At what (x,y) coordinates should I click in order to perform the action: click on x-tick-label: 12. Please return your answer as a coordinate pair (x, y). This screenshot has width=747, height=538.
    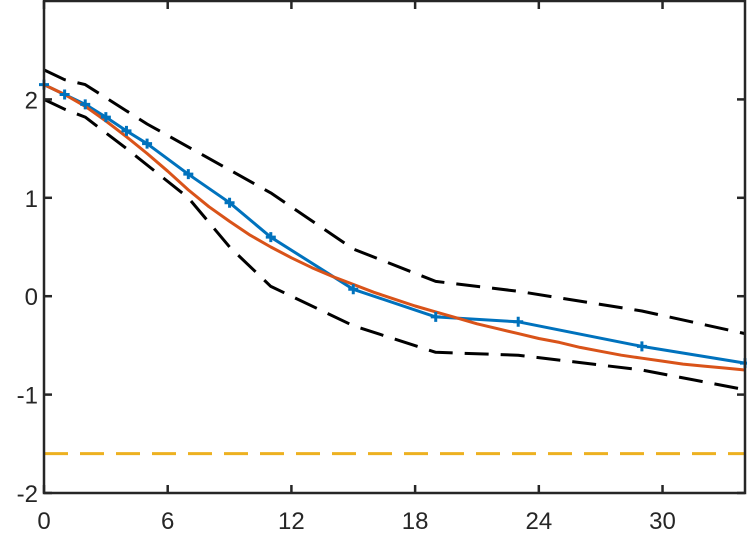
    Looking at the image, I should click on (291, 521).